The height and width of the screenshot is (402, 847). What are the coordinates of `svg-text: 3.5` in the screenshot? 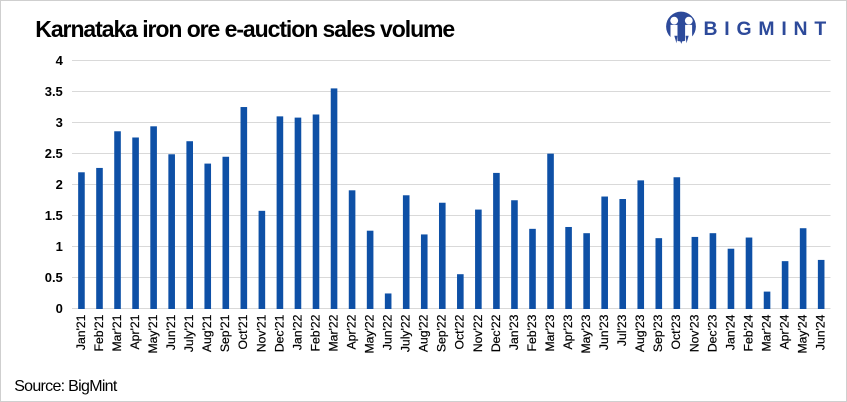 It's located at (54, 91).